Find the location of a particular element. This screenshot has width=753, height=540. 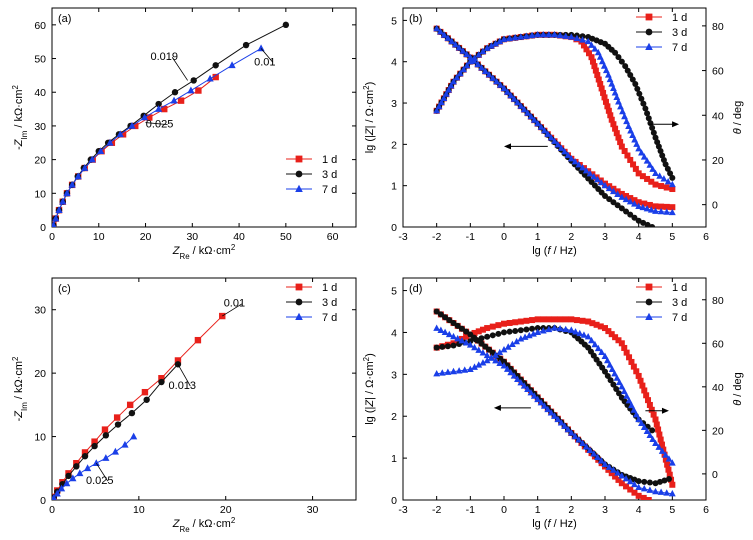

x-axis-label: ZRe / kΩ·cm2 is located at coordinates (203, 252).